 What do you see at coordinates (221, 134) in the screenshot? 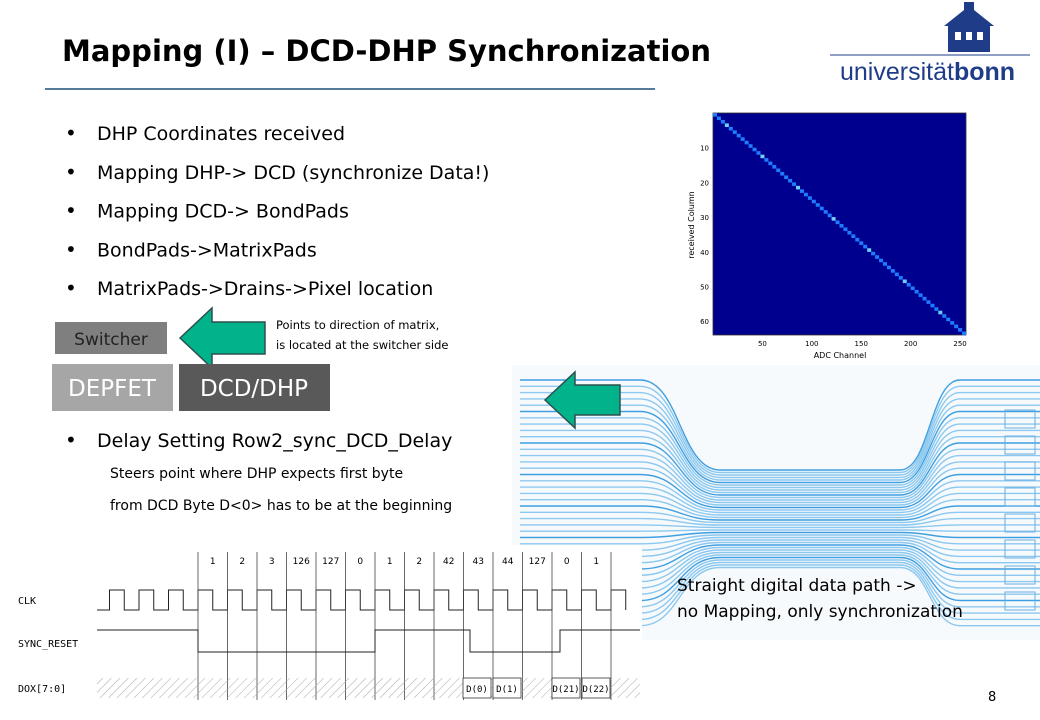
I see `bullet-text: DHP Coordinates received` at bounding box center [221, 134].